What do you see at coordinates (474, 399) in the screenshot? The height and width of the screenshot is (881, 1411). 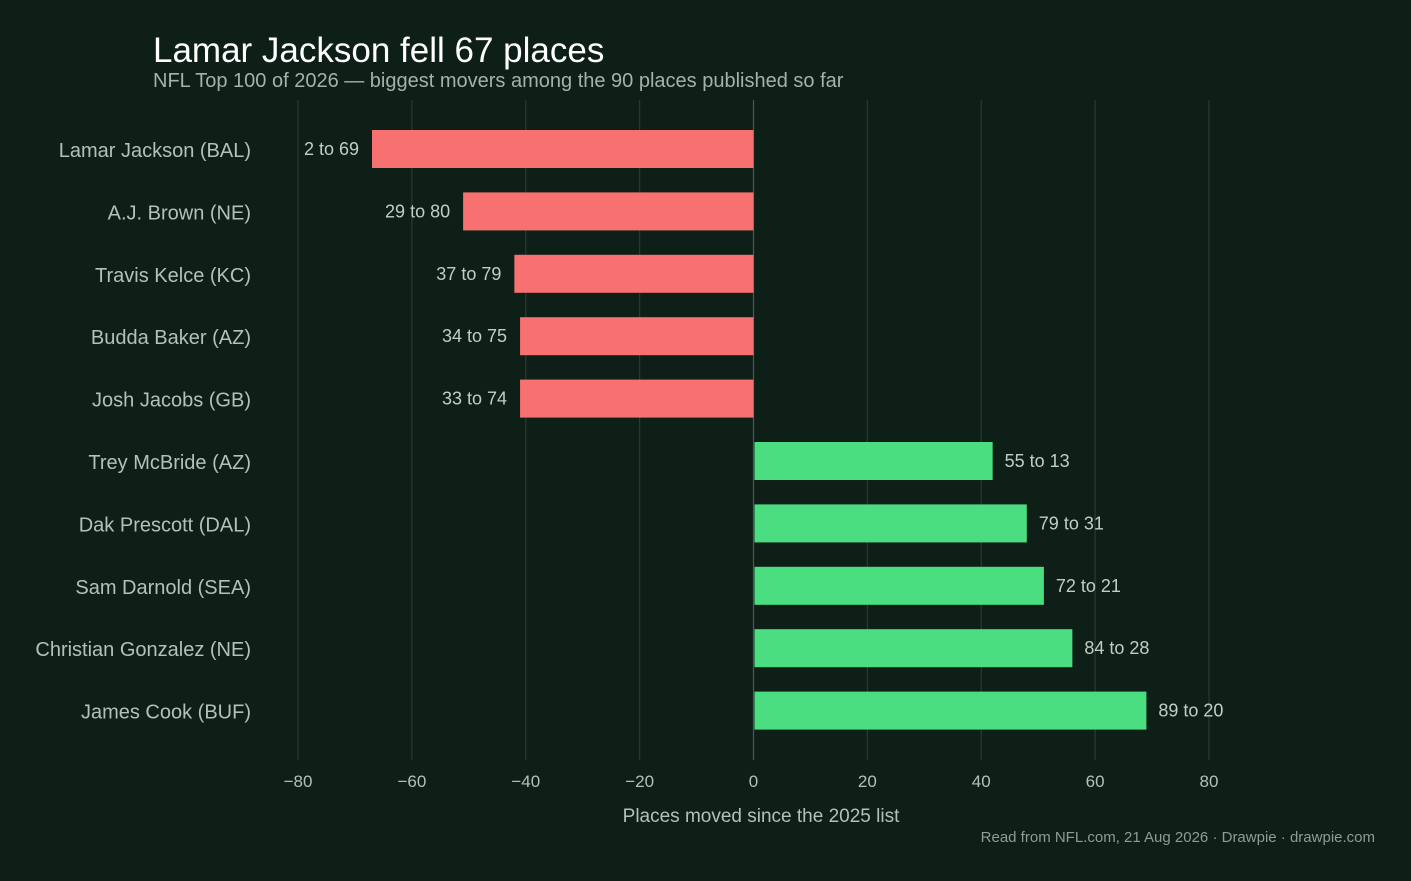 I see `data-label: 33 to 74` at bounding box center [474, 399].